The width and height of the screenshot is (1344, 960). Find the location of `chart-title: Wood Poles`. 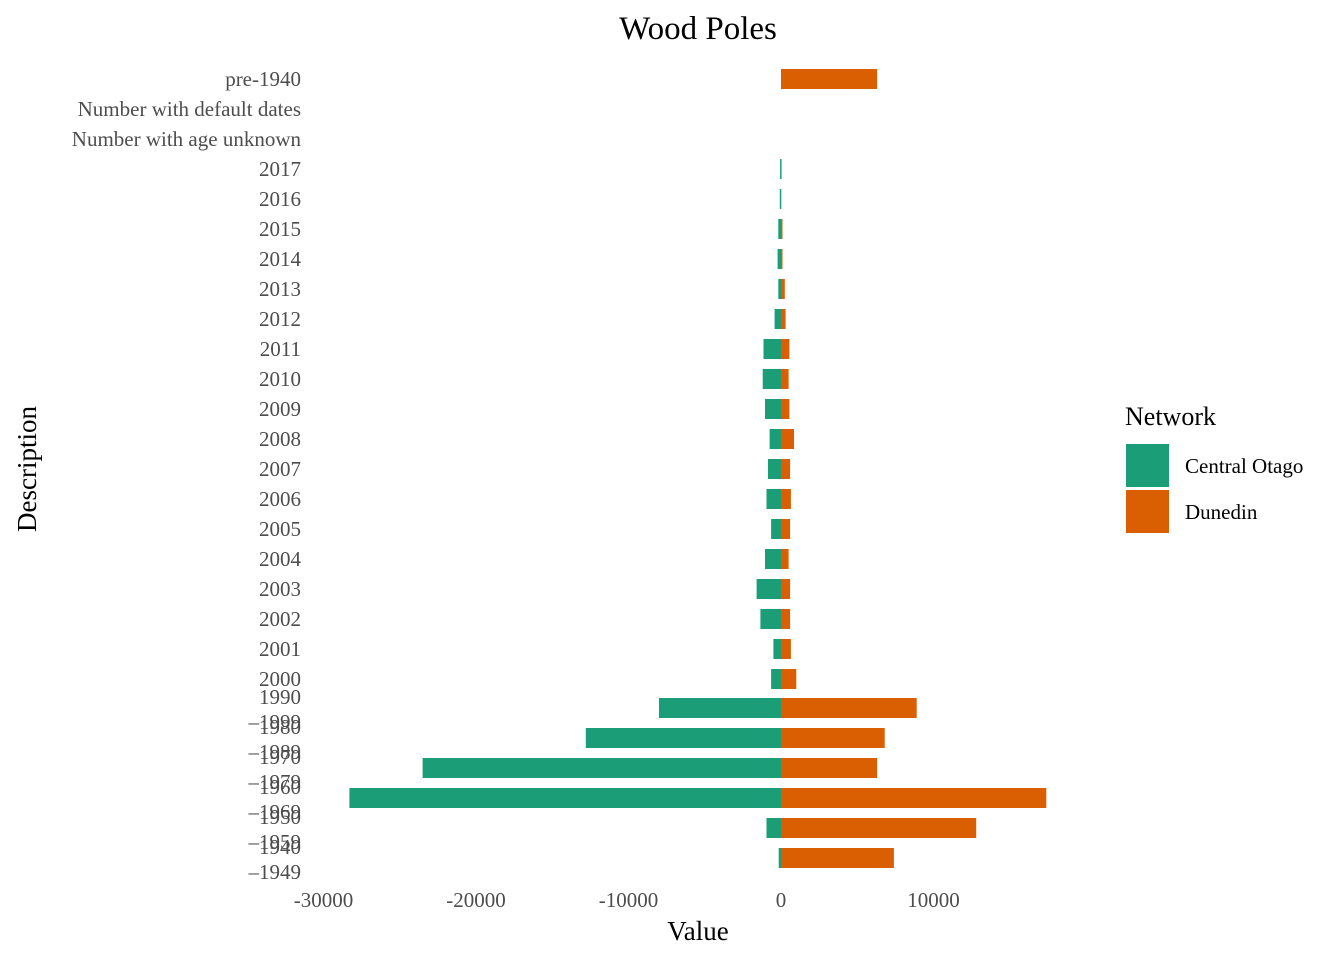

chart-title: Wood Poles is located at coordinates (698, 29).